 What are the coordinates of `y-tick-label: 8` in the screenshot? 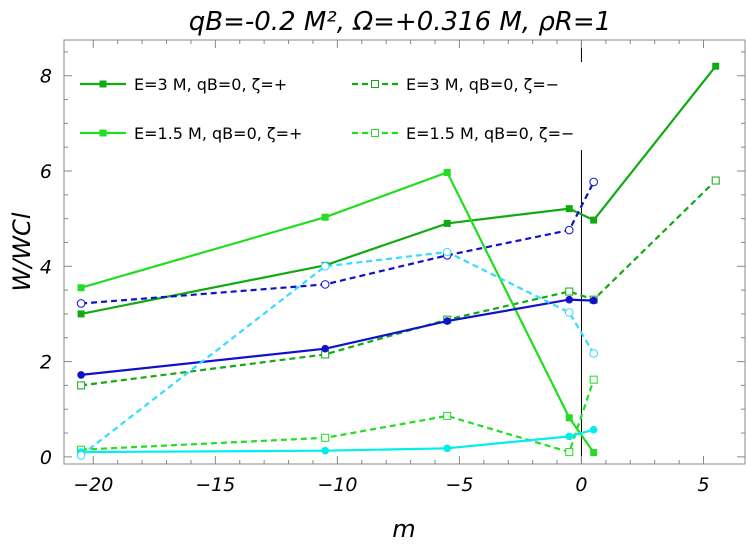 It's located at (46, 77).